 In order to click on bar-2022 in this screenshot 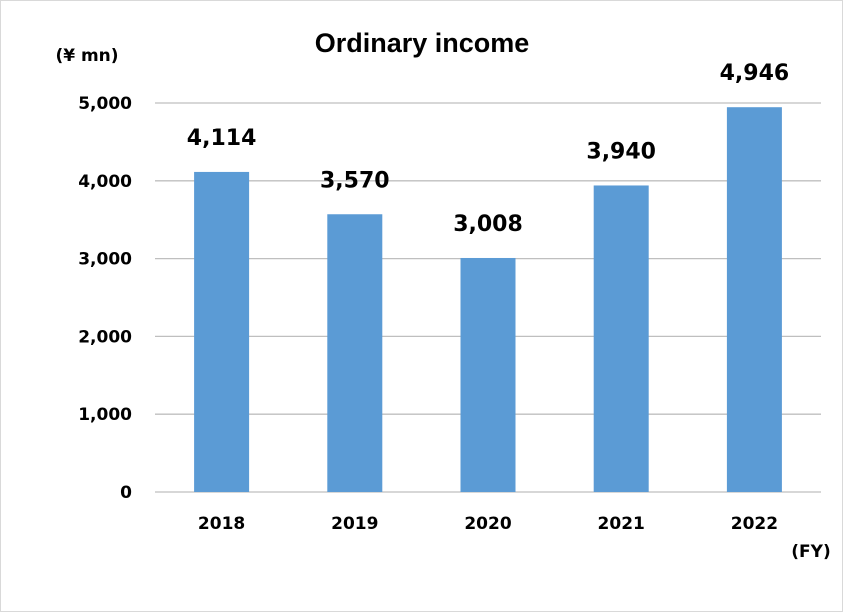, I will do `click(754, 299)`.